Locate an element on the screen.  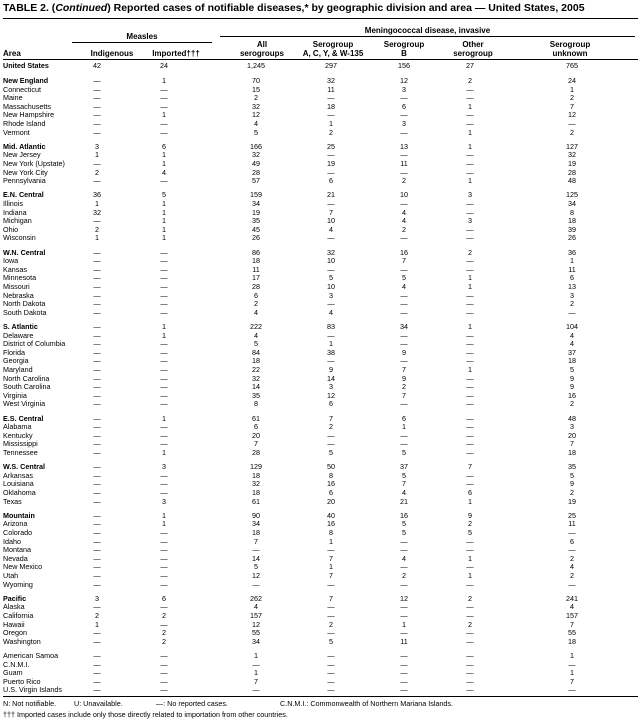
table-row: Rhode Island — — 4 1 3 — — is located at coordinates (320, 123).